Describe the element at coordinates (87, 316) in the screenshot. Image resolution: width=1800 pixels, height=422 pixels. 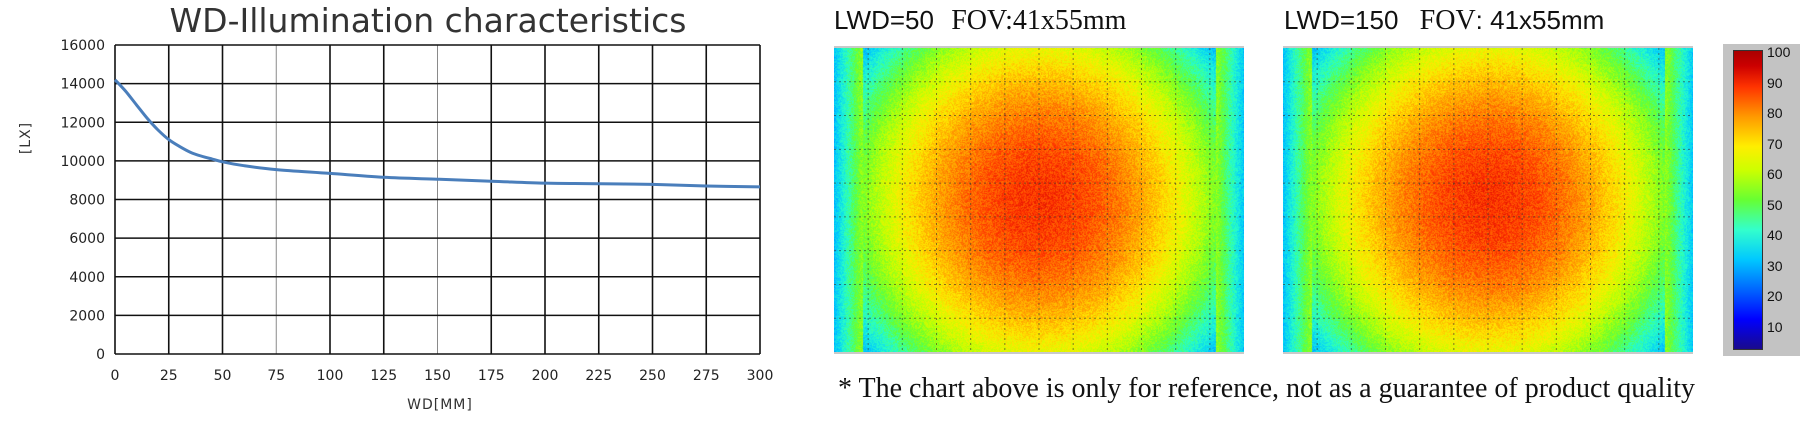
I see `y-tick-label: 2000` at that location.